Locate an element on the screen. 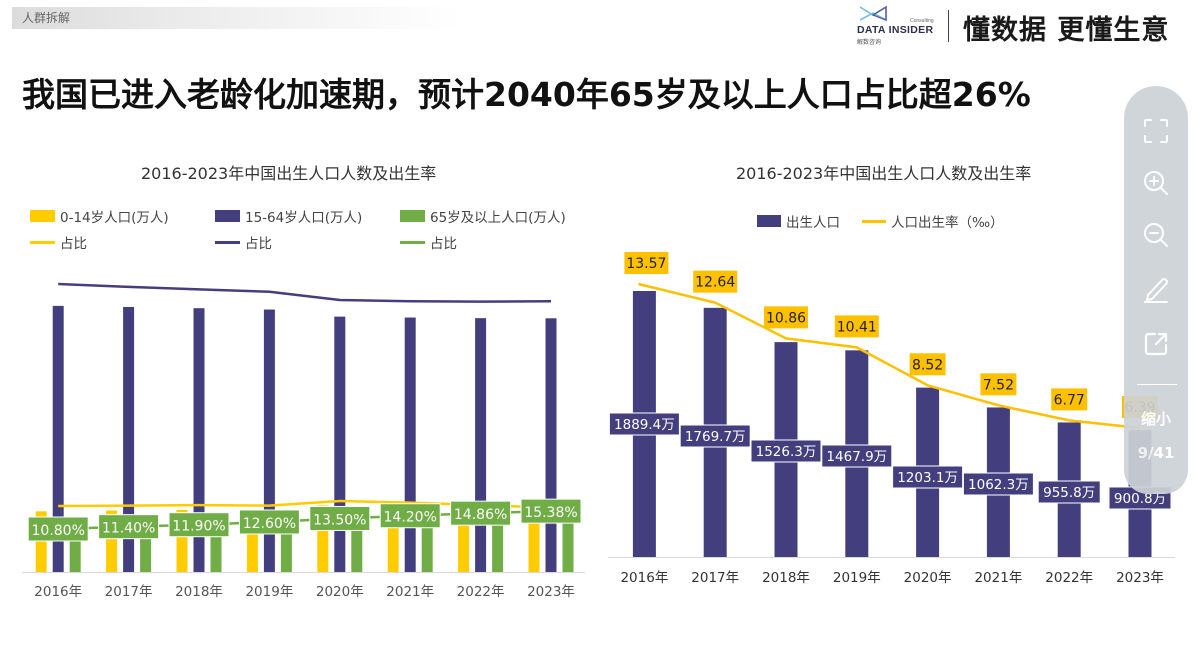  data-label-births: 1203.1万 is located at coordinates (927, 478).